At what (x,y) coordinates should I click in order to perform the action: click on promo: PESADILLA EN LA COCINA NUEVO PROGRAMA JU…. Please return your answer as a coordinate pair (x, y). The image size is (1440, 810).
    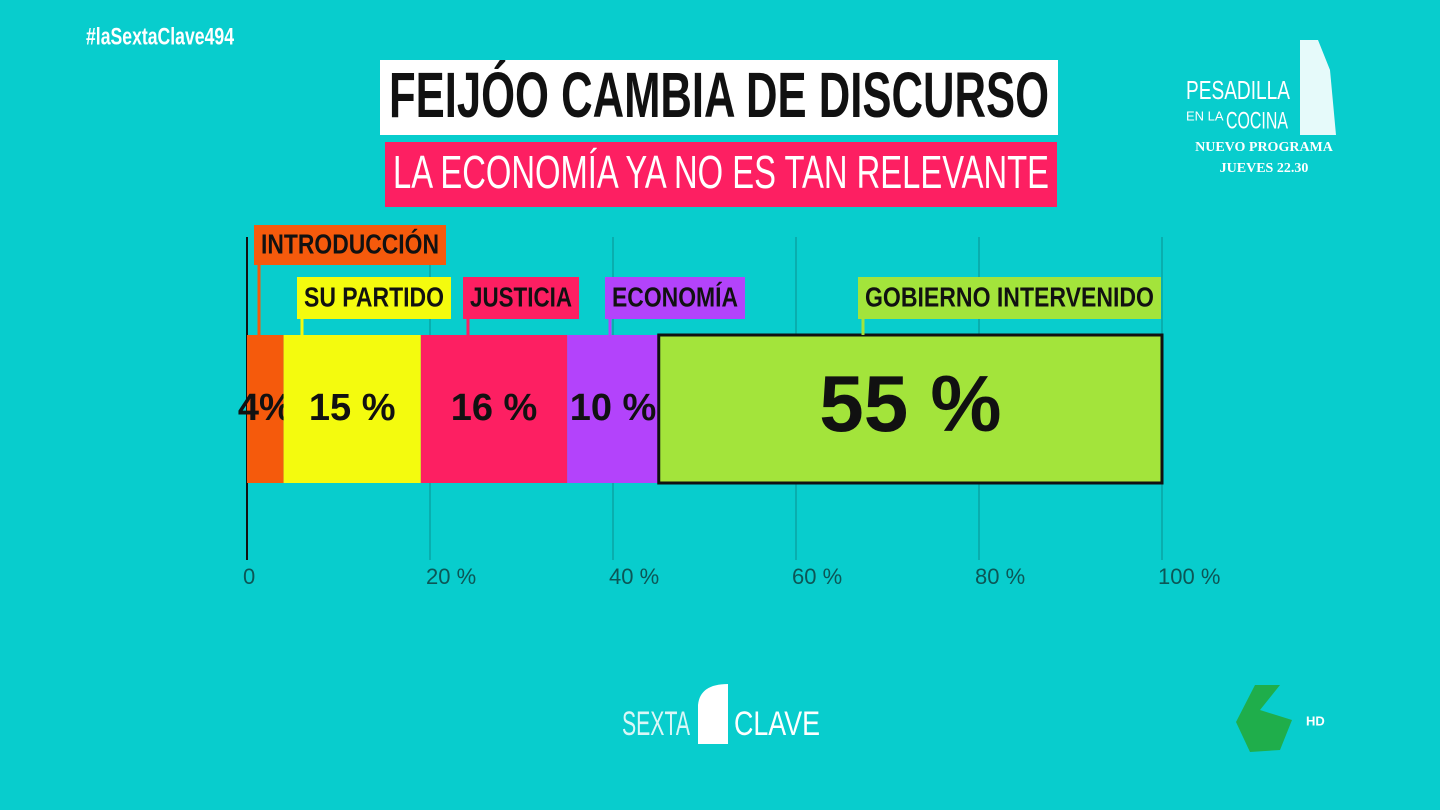
    Looking at the image, I should click on (1261, 108).